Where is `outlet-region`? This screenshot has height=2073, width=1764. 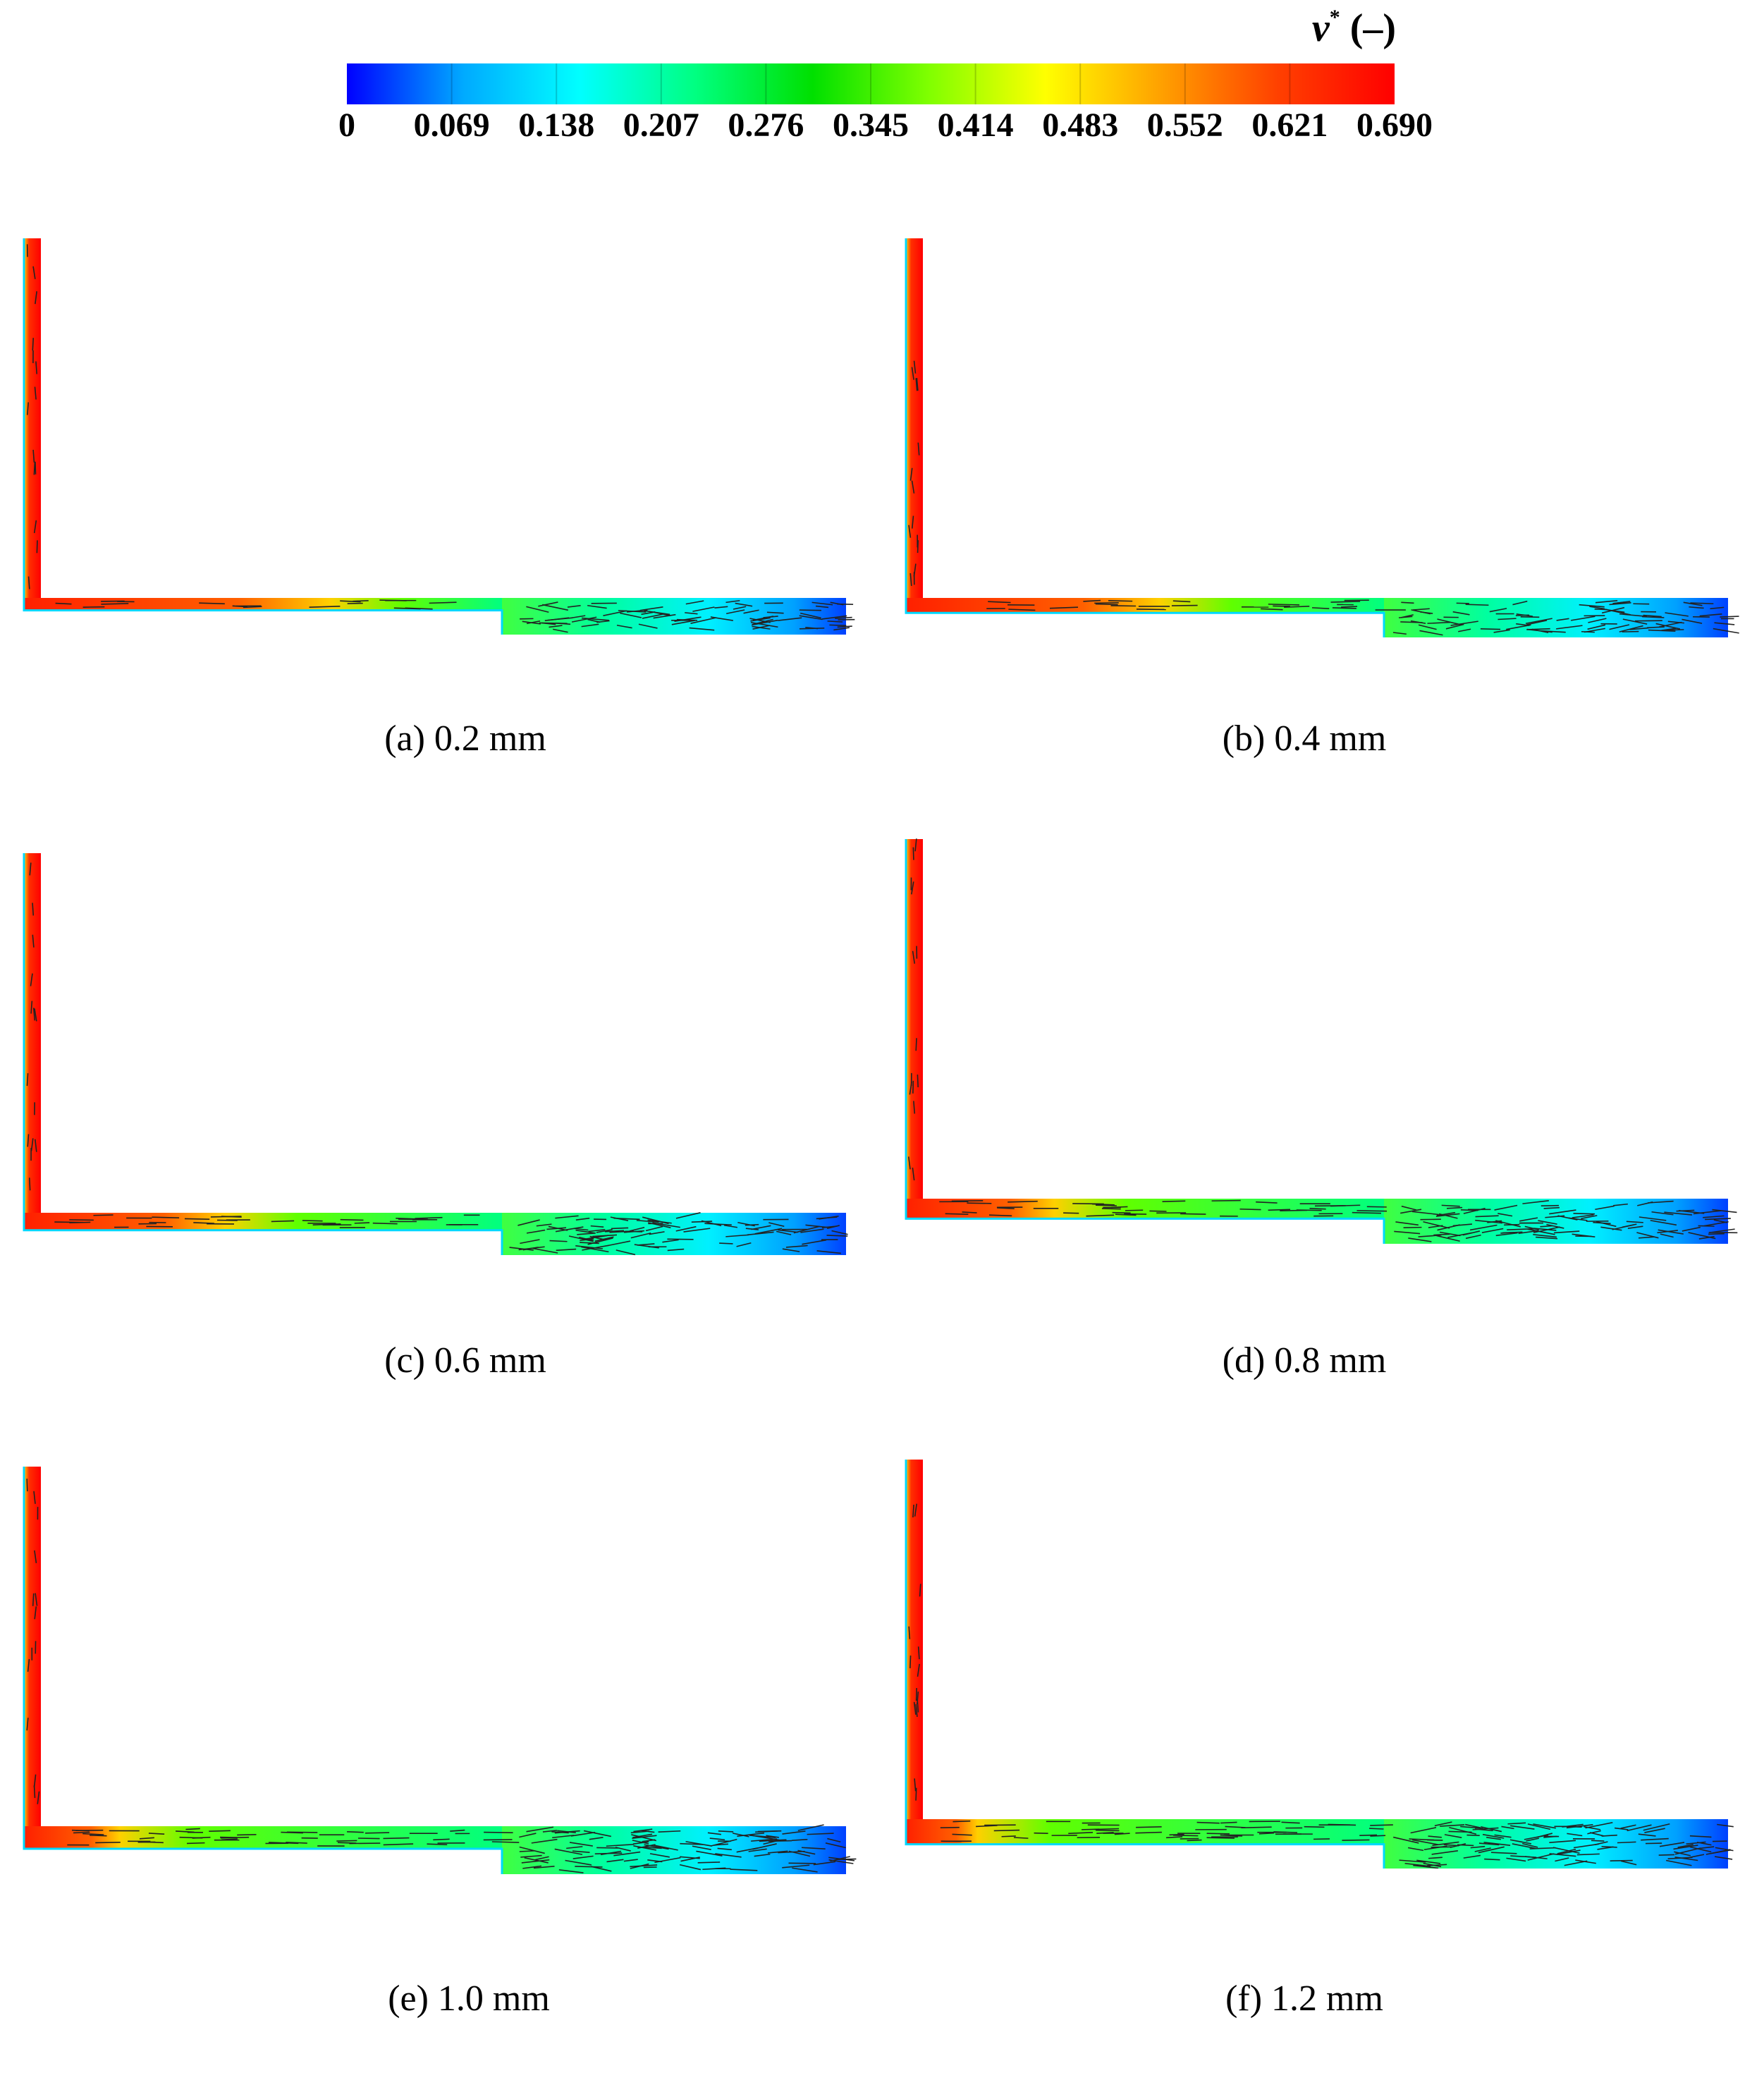 outlet-region is located at coordinates (674, 1234).